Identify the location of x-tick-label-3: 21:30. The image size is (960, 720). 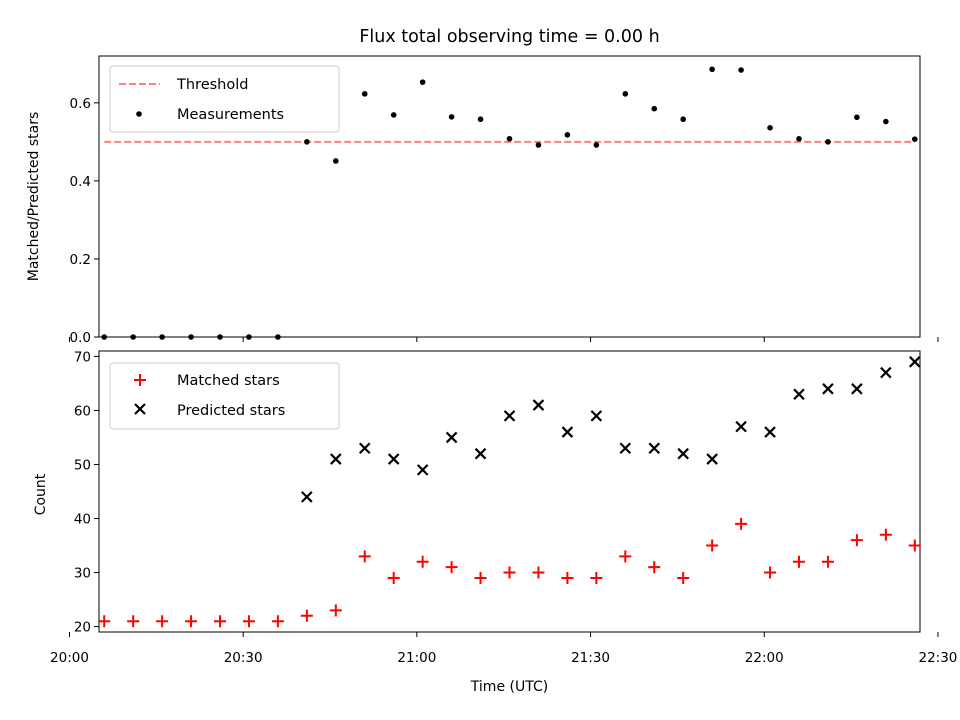
(590, 658).